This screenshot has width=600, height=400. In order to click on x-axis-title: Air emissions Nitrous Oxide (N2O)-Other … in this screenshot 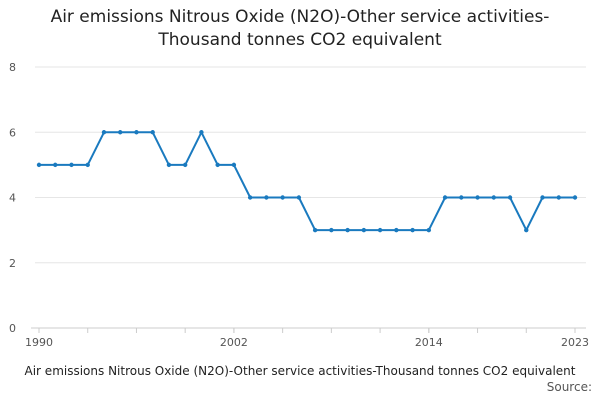, I will do `click(300, 371)`.